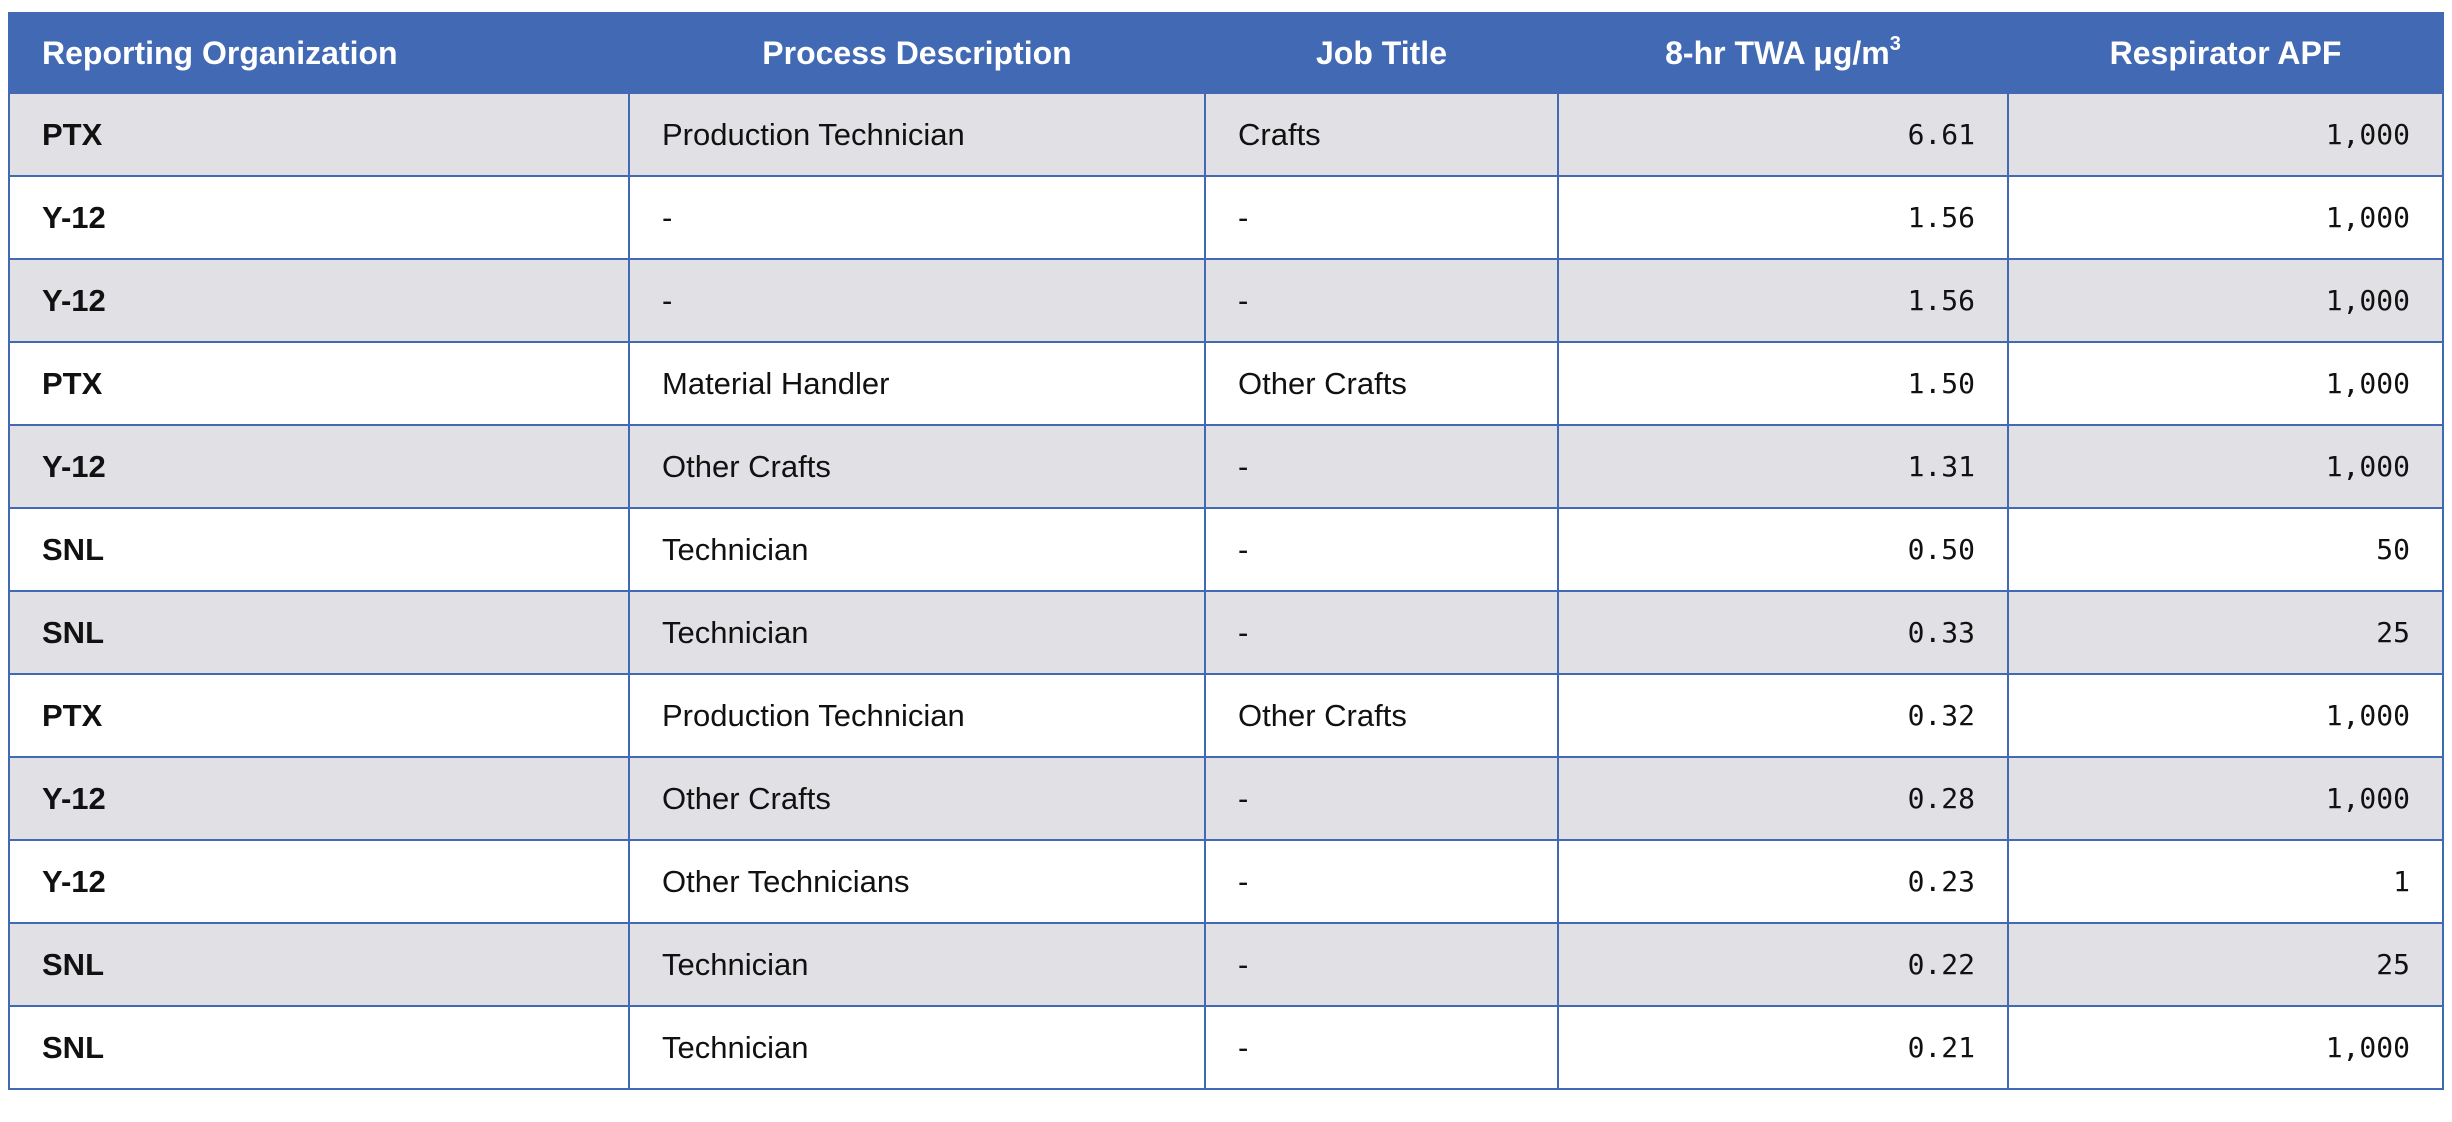 The height and width of the screenshot is (1122, 2452). Describe the element at coordinates (1381, 53) in the screenshot. I see `header-job-title: Job Title` at that location.